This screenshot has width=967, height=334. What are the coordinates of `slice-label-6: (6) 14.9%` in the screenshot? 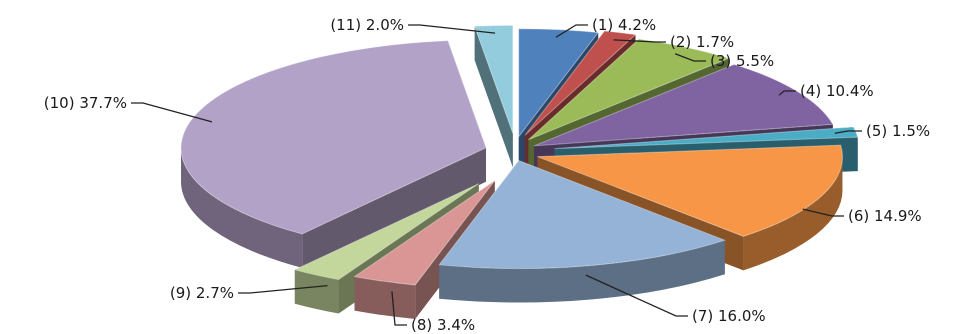 It's located at (885, 216).